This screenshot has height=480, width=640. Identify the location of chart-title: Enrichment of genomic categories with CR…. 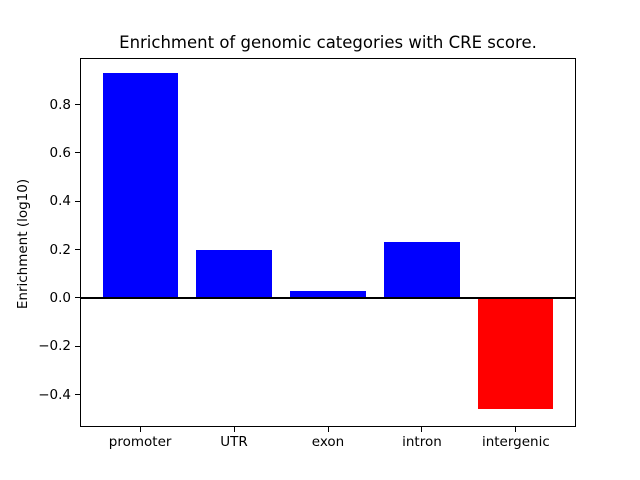
(328, 42).